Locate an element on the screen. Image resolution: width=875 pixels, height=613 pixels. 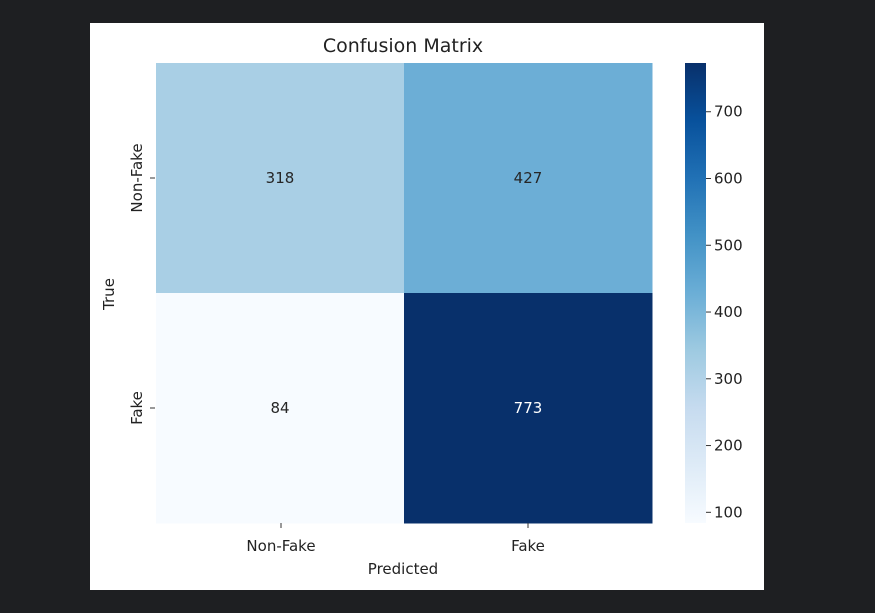
colorbar-tick-label: 600 is located at coordinates (728, 179).